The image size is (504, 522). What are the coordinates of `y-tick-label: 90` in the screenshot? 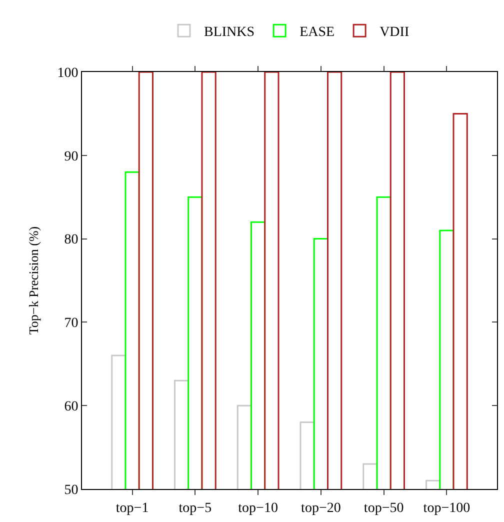 It's located at (71, 156).